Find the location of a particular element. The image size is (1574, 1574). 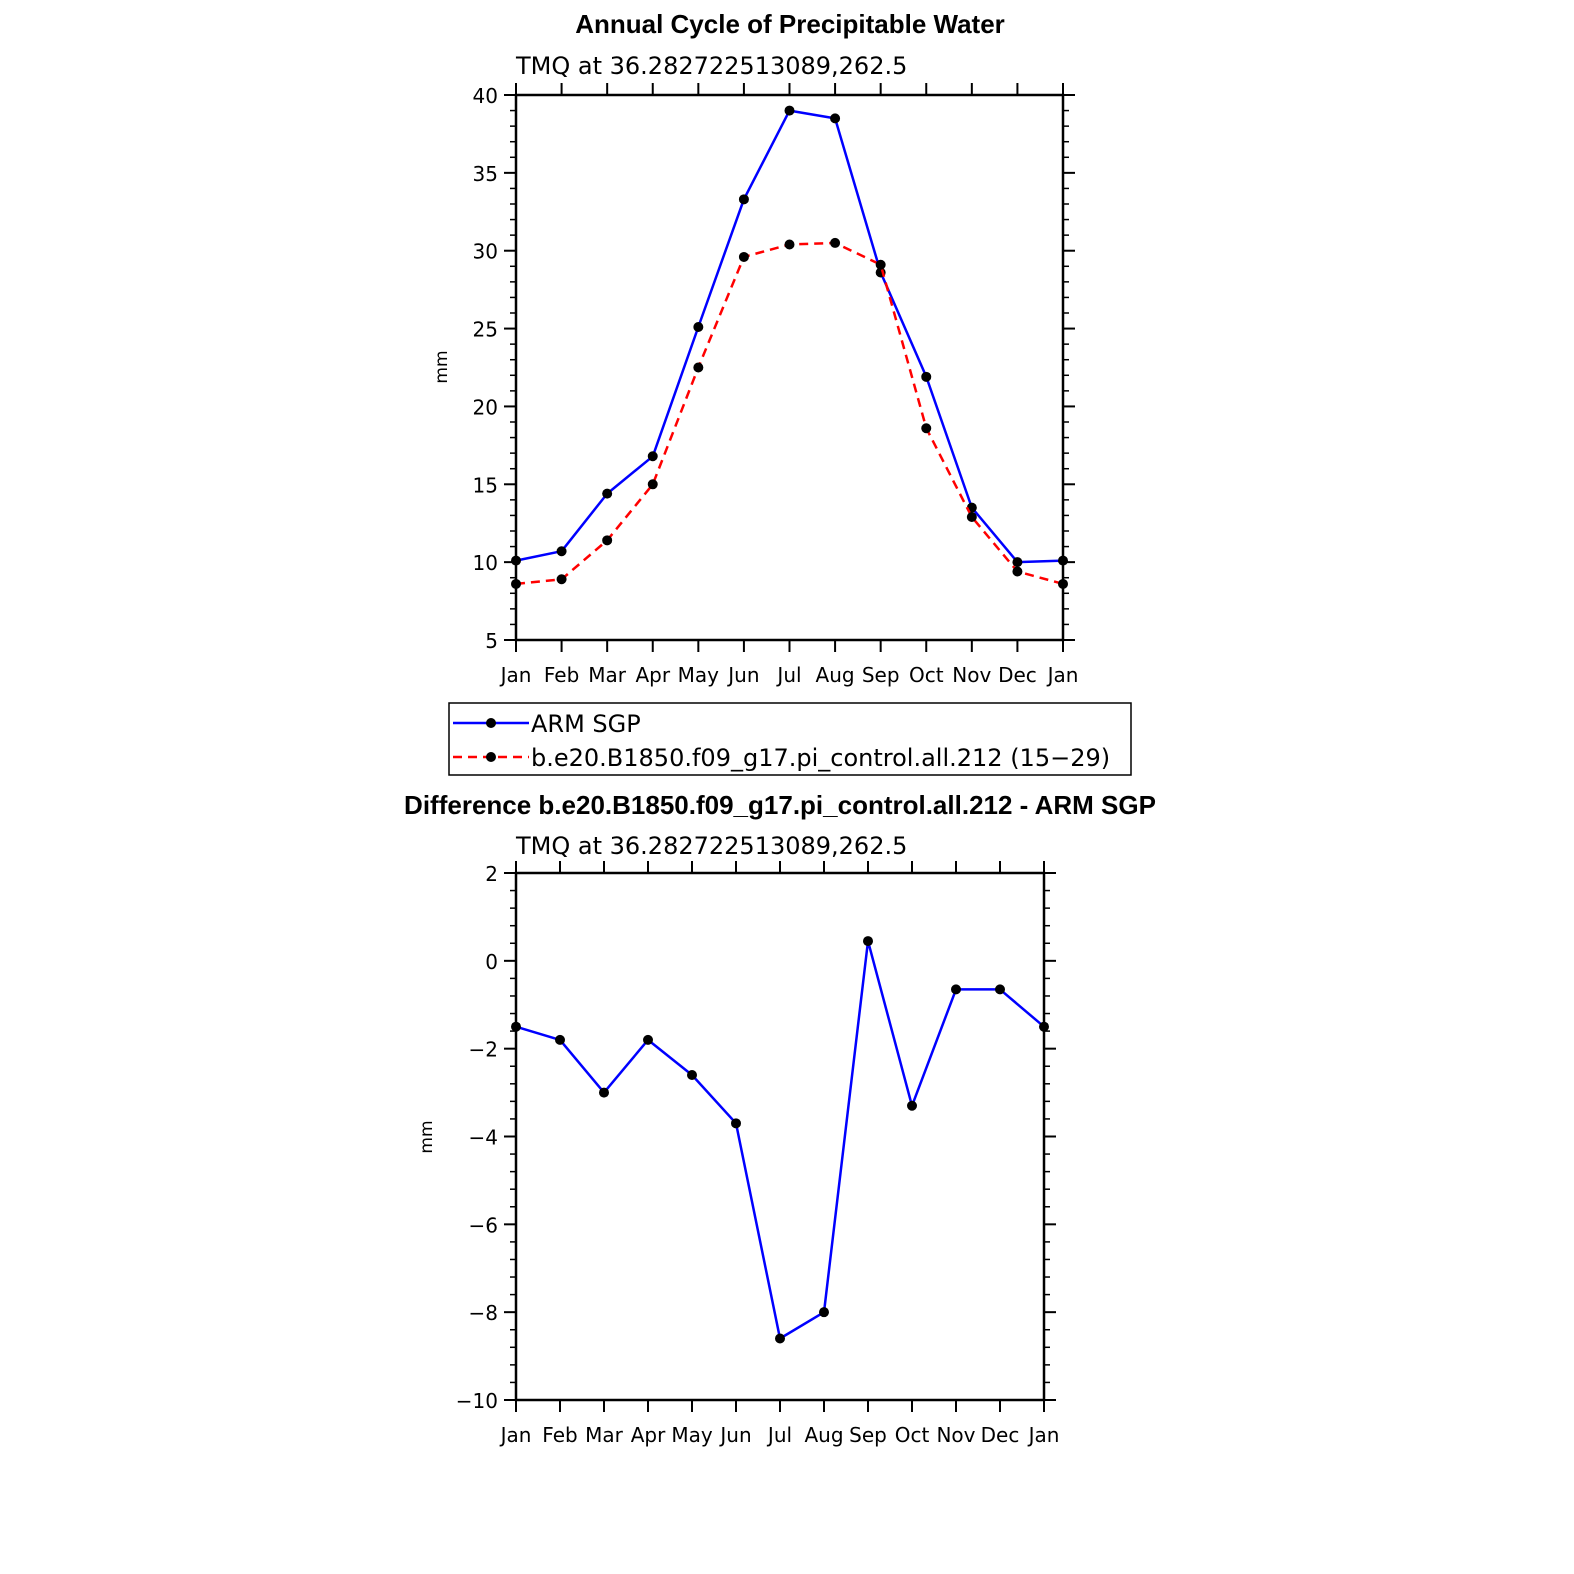

y-tick-label: −6 is located at coordinates (483, 1225).